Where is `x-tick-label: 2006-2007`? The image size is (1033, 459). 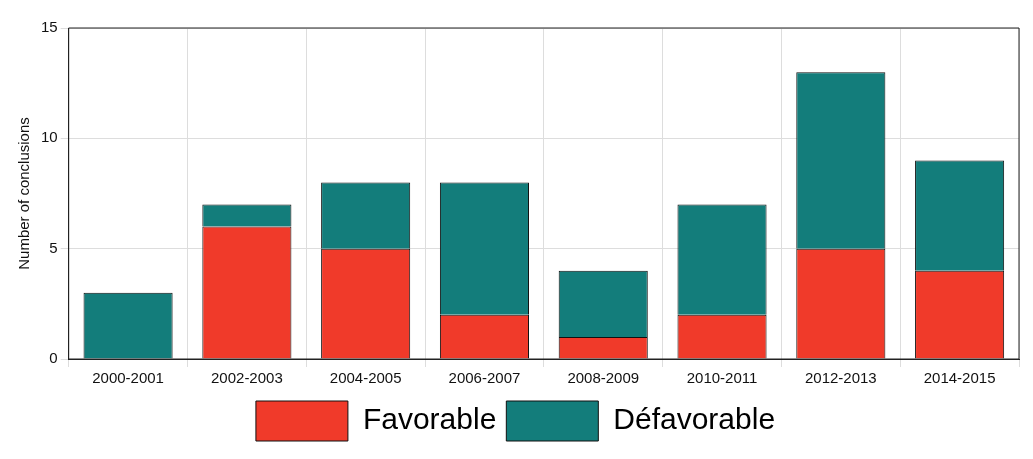 x-tick-label: 2006-2007 is located at coordinates (484, 378).